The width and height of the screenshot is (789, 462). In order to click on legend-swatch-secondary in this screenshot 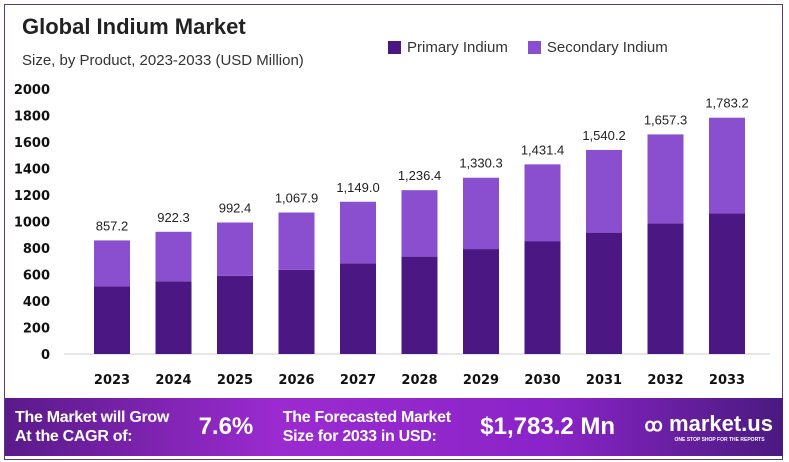, I will do `click(534, 47)`.